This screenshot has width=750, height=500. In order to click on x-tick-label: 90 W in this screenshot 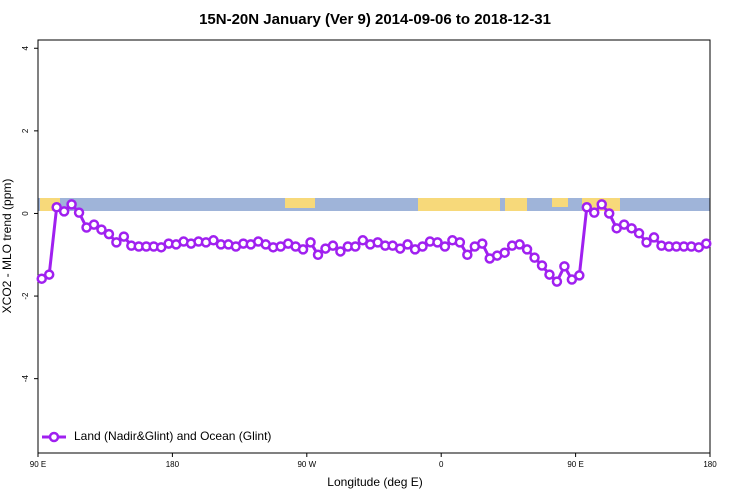, I will do `click(306, 464)`.